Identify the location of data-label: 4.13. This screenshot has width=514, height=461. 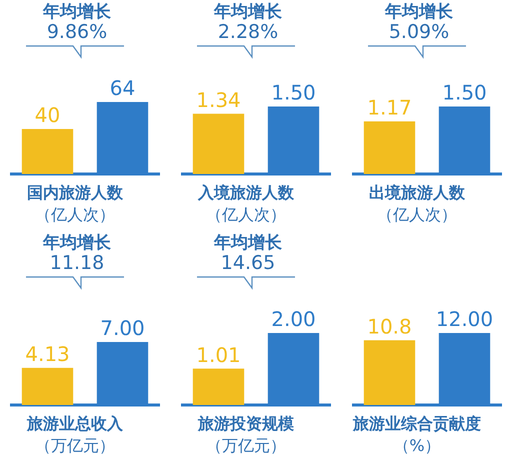
(47, 354).